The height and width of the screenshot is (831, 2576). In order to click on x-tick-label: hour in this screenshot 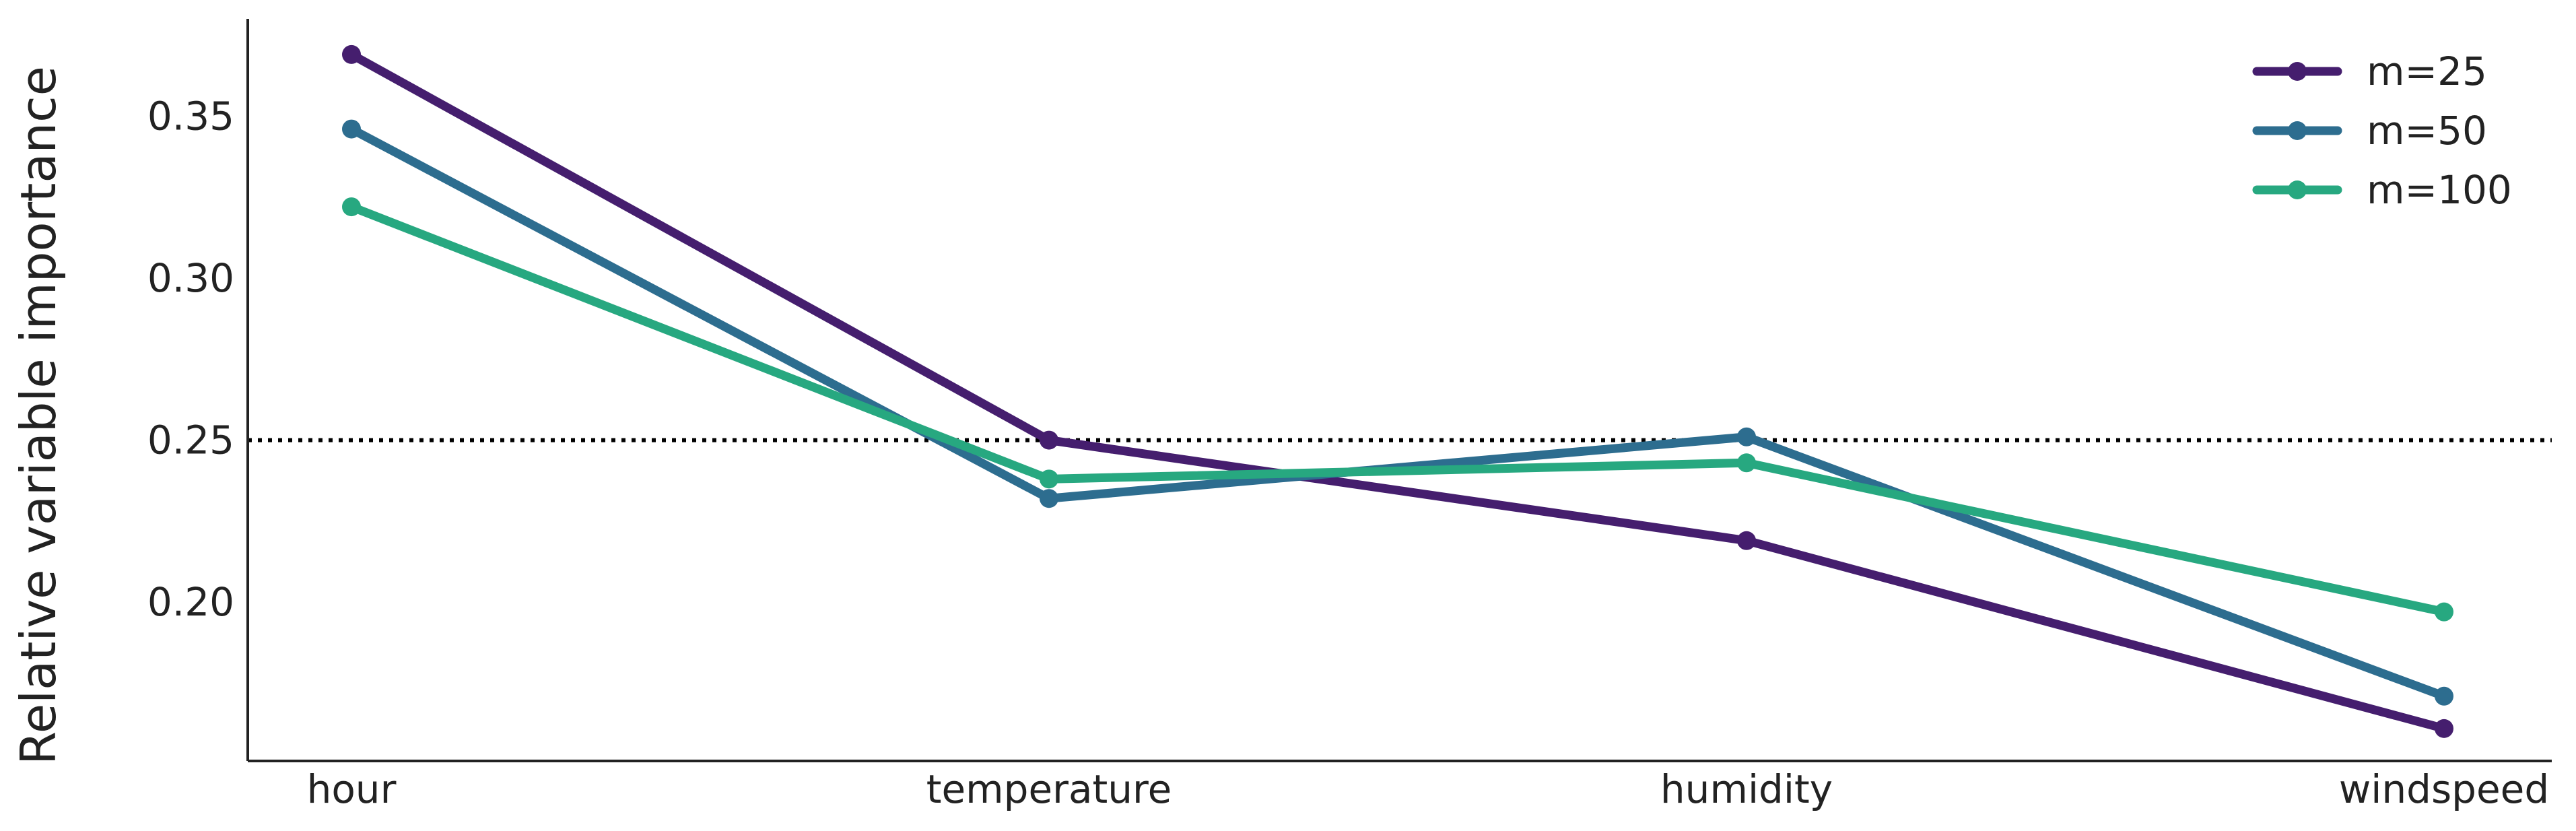, I will do `click(352, 789)`.